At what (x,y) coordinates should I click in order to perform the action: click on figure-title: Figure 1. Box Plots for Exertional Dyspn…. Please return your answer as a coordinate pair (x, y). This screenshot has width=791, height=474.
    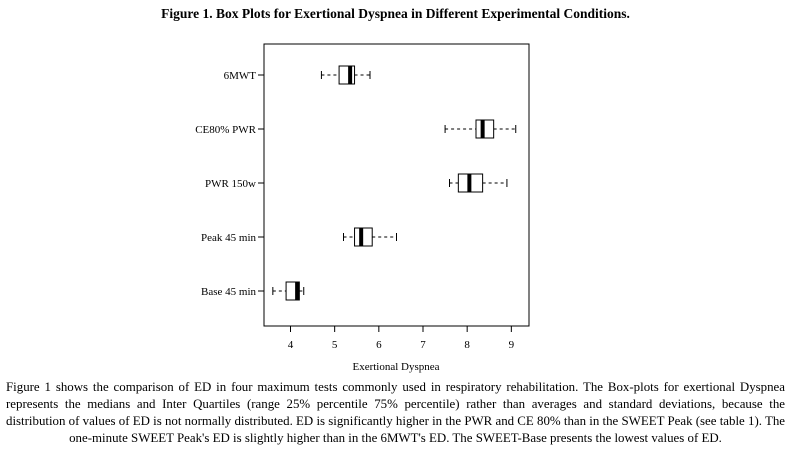
    Looking at the image, I should click on (395, 13).